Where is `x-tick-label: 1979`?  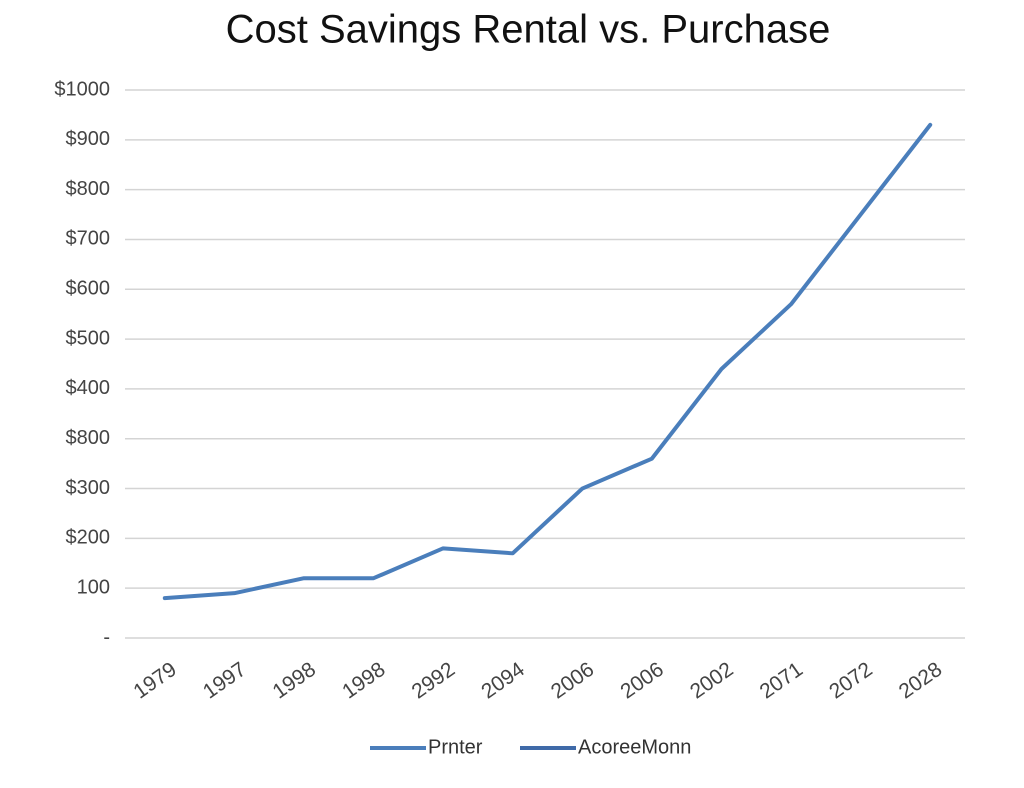
x-tick-label: 1979 is located at coordinates (154, 681).